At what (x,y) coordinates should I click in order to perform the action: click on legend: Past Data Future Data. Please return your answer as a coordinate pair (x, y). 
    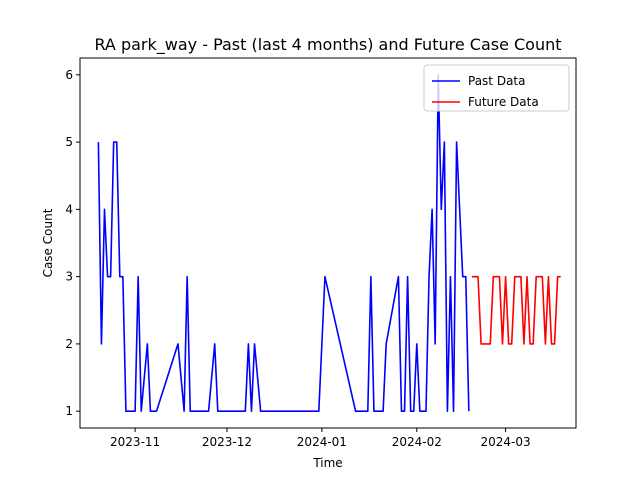
    Looking at the image, I should click on (496, 88).